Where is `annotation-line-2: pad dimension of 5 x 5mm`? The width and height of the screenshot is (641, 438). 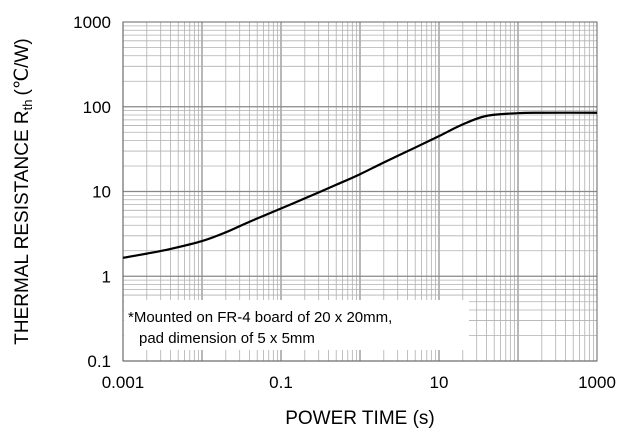
annotation-line-2: pad dimension of 5 x 5mm is located at coordinates (227, 338).